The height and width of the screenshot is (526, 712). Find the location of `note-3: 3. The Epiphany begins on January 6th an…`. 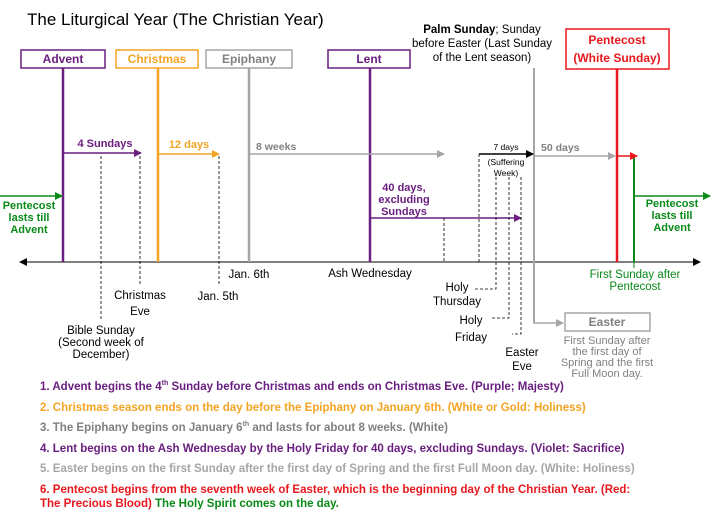

note-3: 3. The Epiphany begins on January 6th an… is located at coordinates (244, 427).